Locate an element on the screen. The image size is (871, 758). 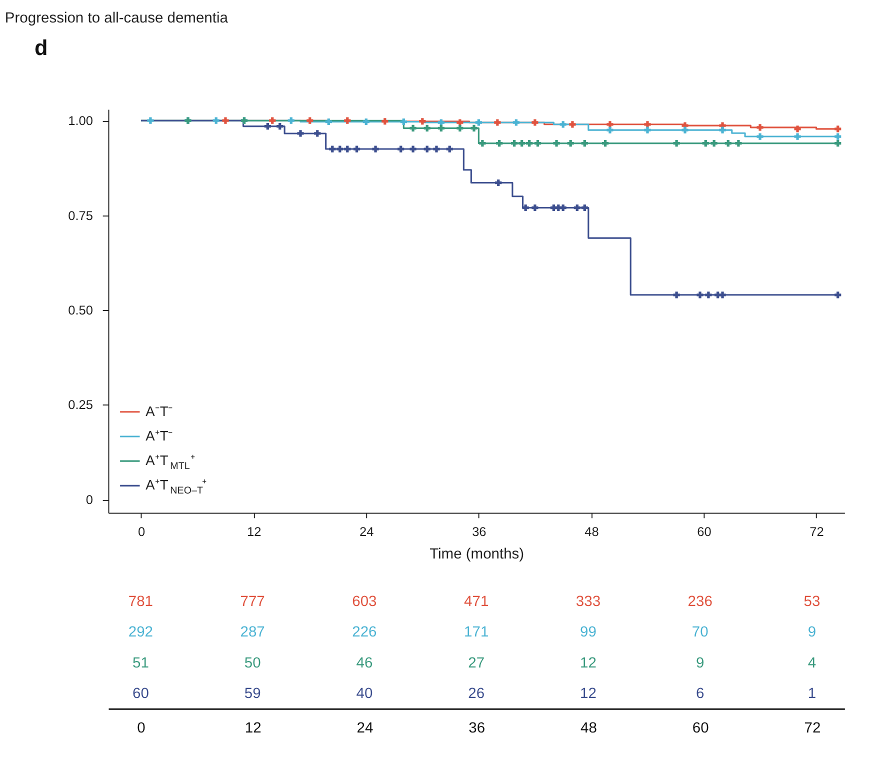
data-label: 46 is located at coordinates (364, 663).